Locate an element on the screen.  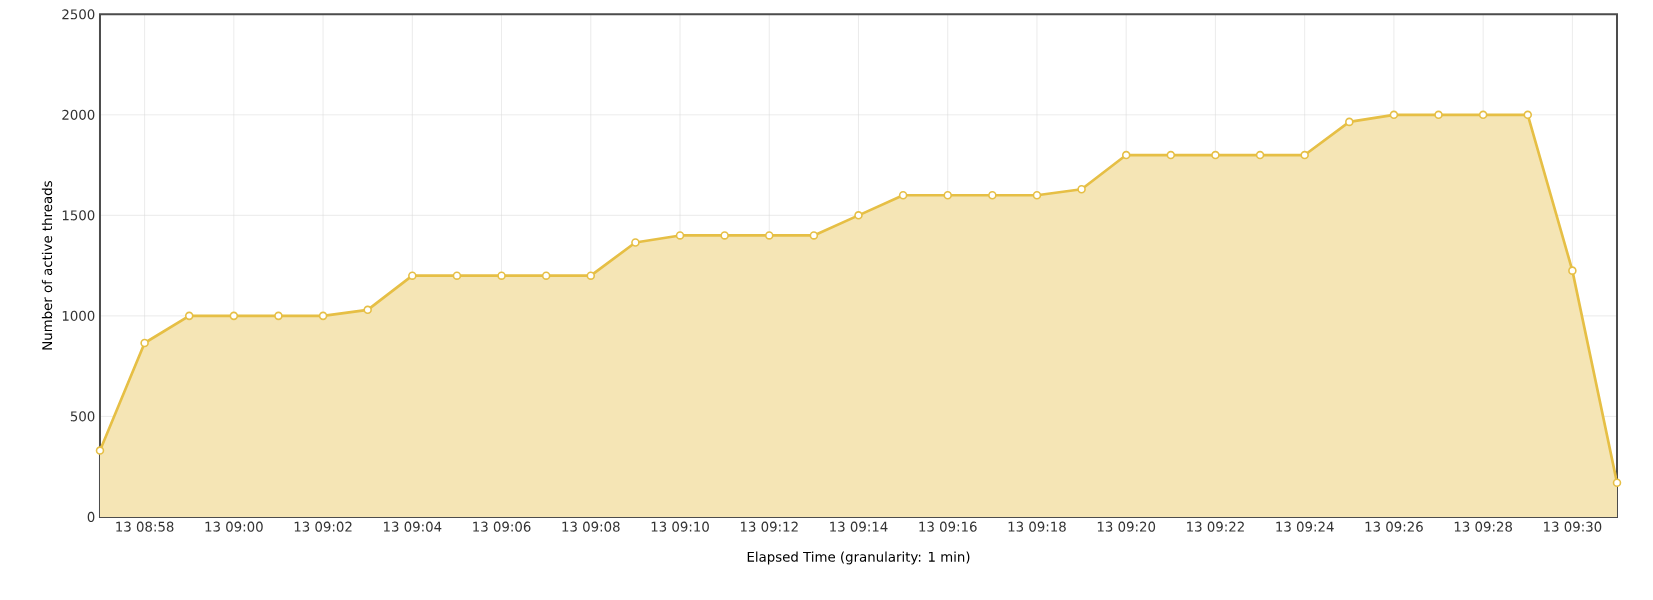
y-tick-label: 2000 is located at coordinates (78, 114).